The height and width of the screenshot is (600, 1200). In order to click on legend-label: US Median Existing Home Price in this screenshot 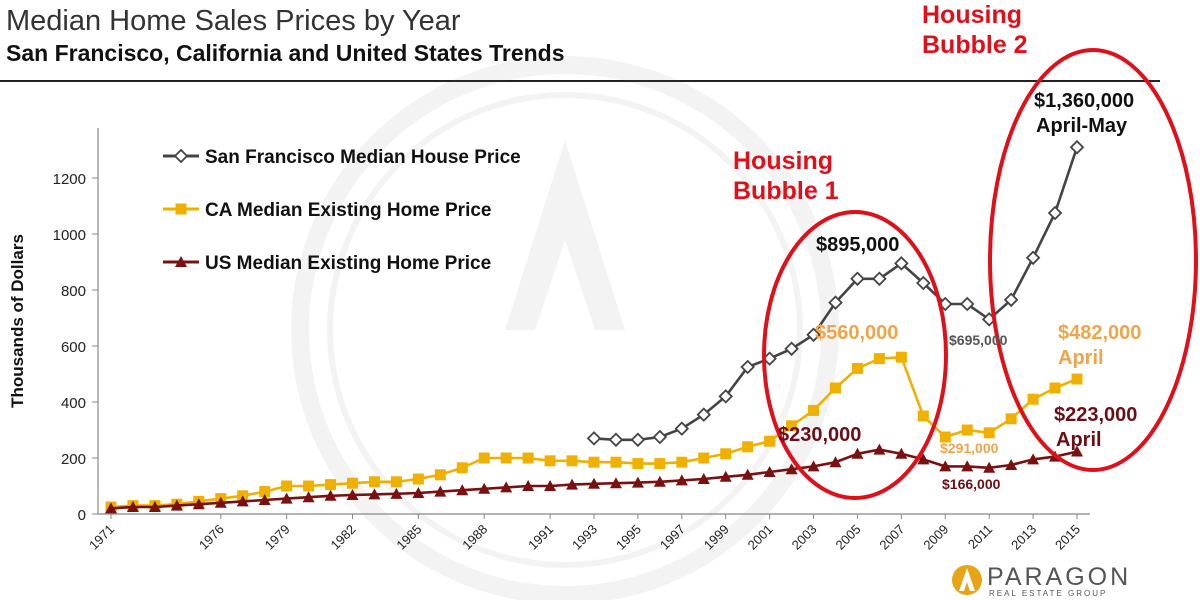, I will do `click(348, 263)`.